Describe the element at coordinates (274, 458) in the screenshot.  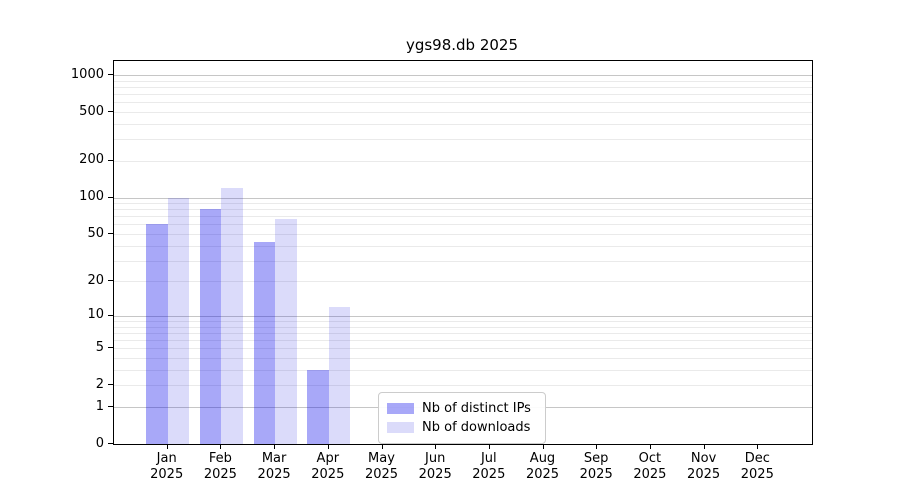
I see `x-tick-month: Mar` at that location.